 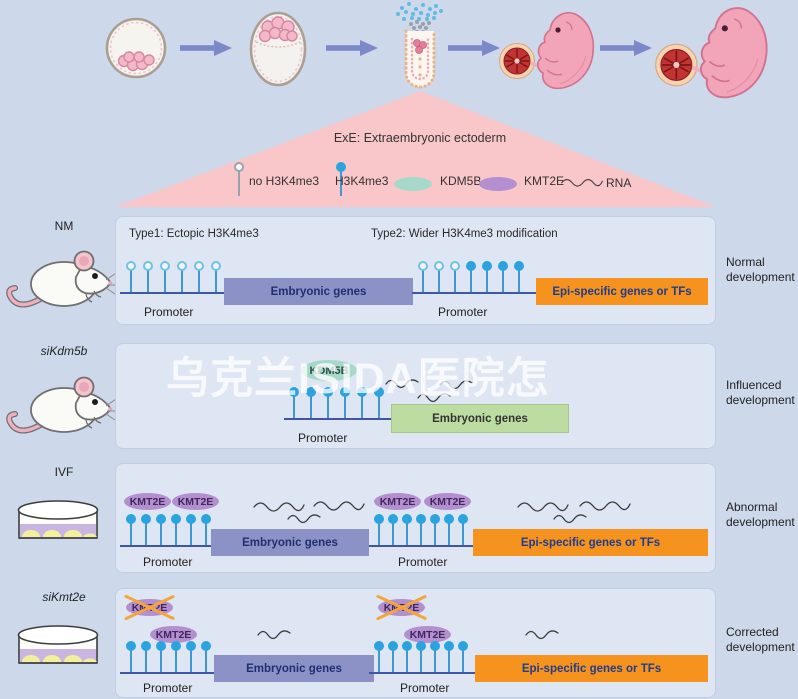 What do you see at coordinates (194, 234) in the screenshot?
I see `type1-label: Type1: Ectopic H3K4me3` at bounding box center [194, 234].